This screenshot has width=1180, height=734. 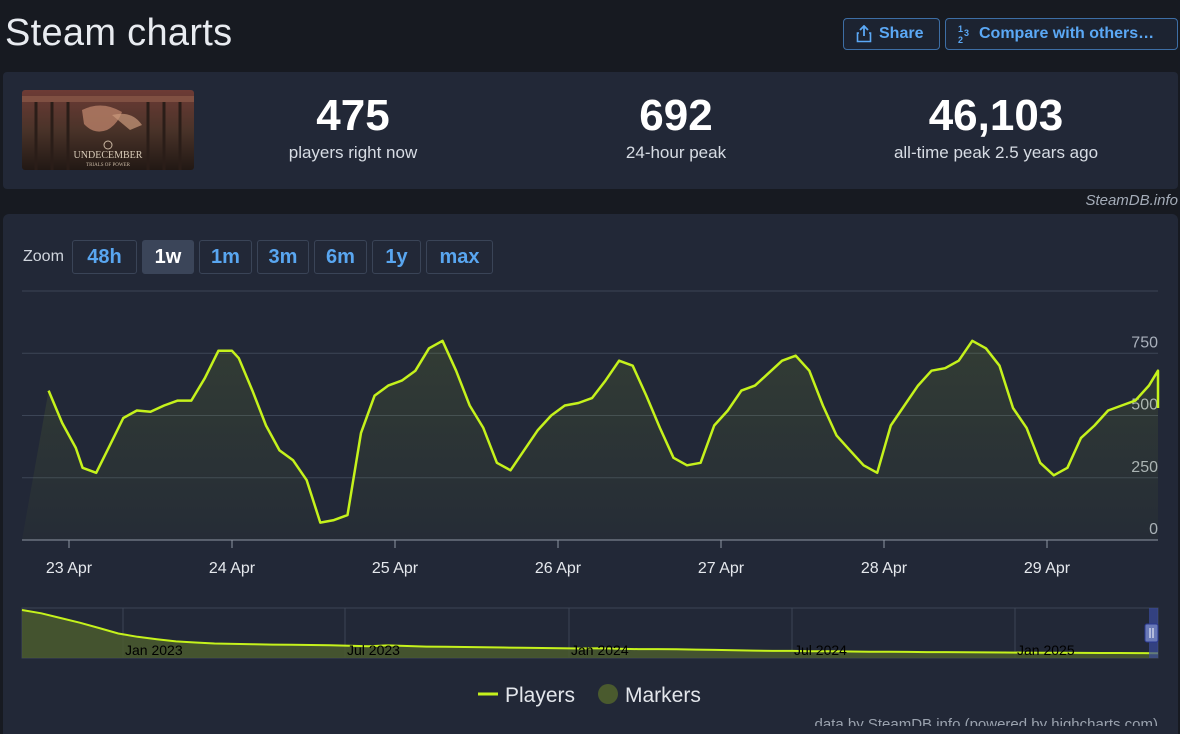 What do you see at coordinates (283, 257) in the screenshot?
I see `zoom-3m-button: 3m` at bounding box center [283, 257].